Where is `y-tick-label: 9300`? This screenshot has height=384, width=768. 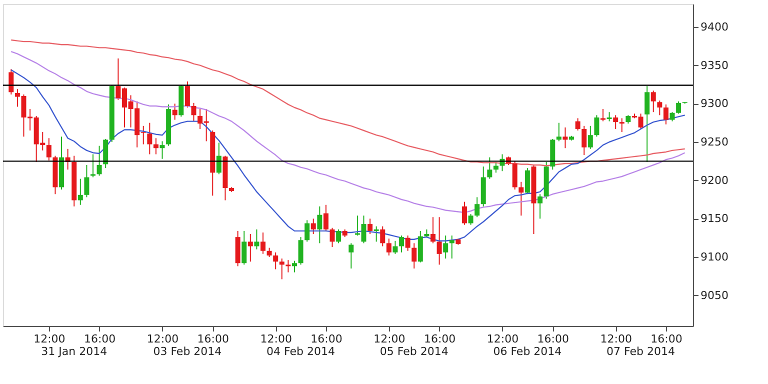 y-tick-label: 9300 is located at coordinates (714, 103).